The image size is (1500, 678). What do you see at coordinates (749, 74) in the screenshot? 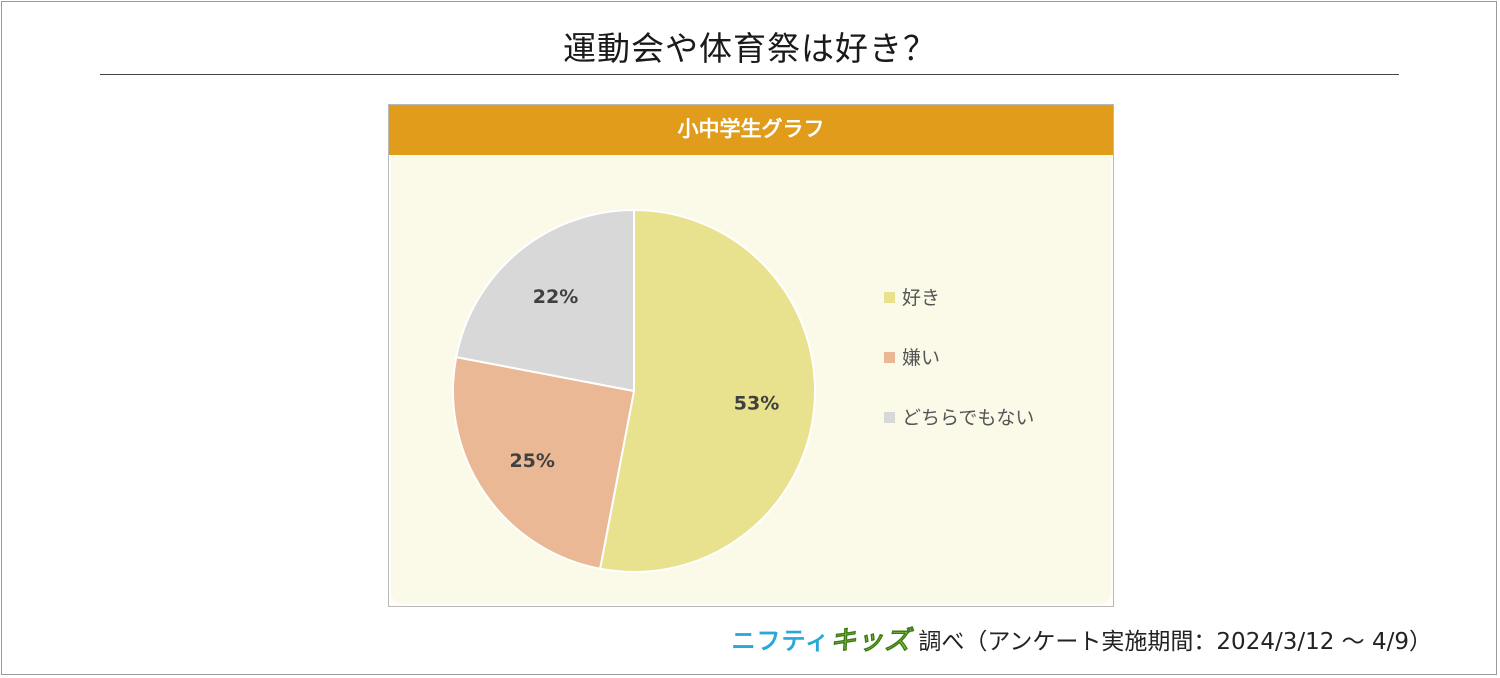
I see `title-underline` at bounding box center [749, 74].